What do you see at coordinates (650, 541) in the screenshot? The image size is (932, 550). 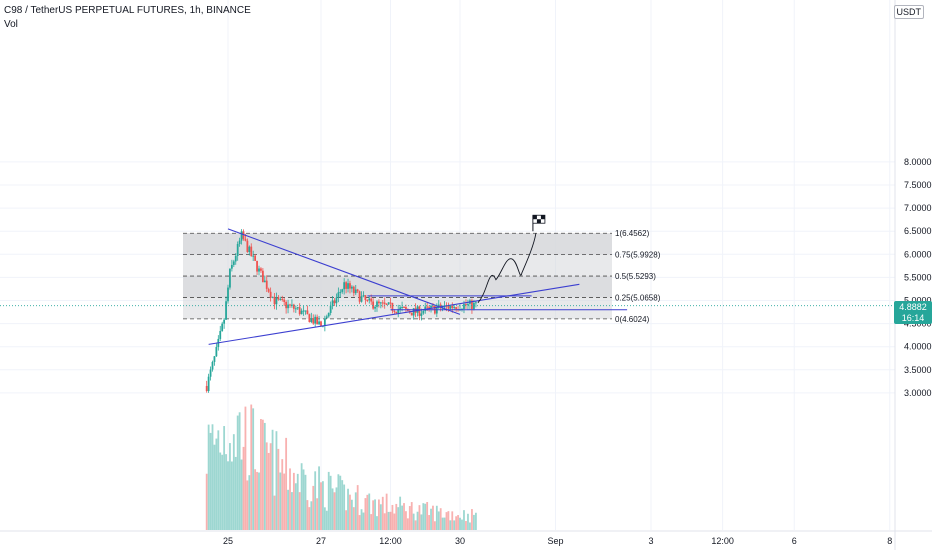 I see `time-tick-label: 3` at bounding box center [650, 541].